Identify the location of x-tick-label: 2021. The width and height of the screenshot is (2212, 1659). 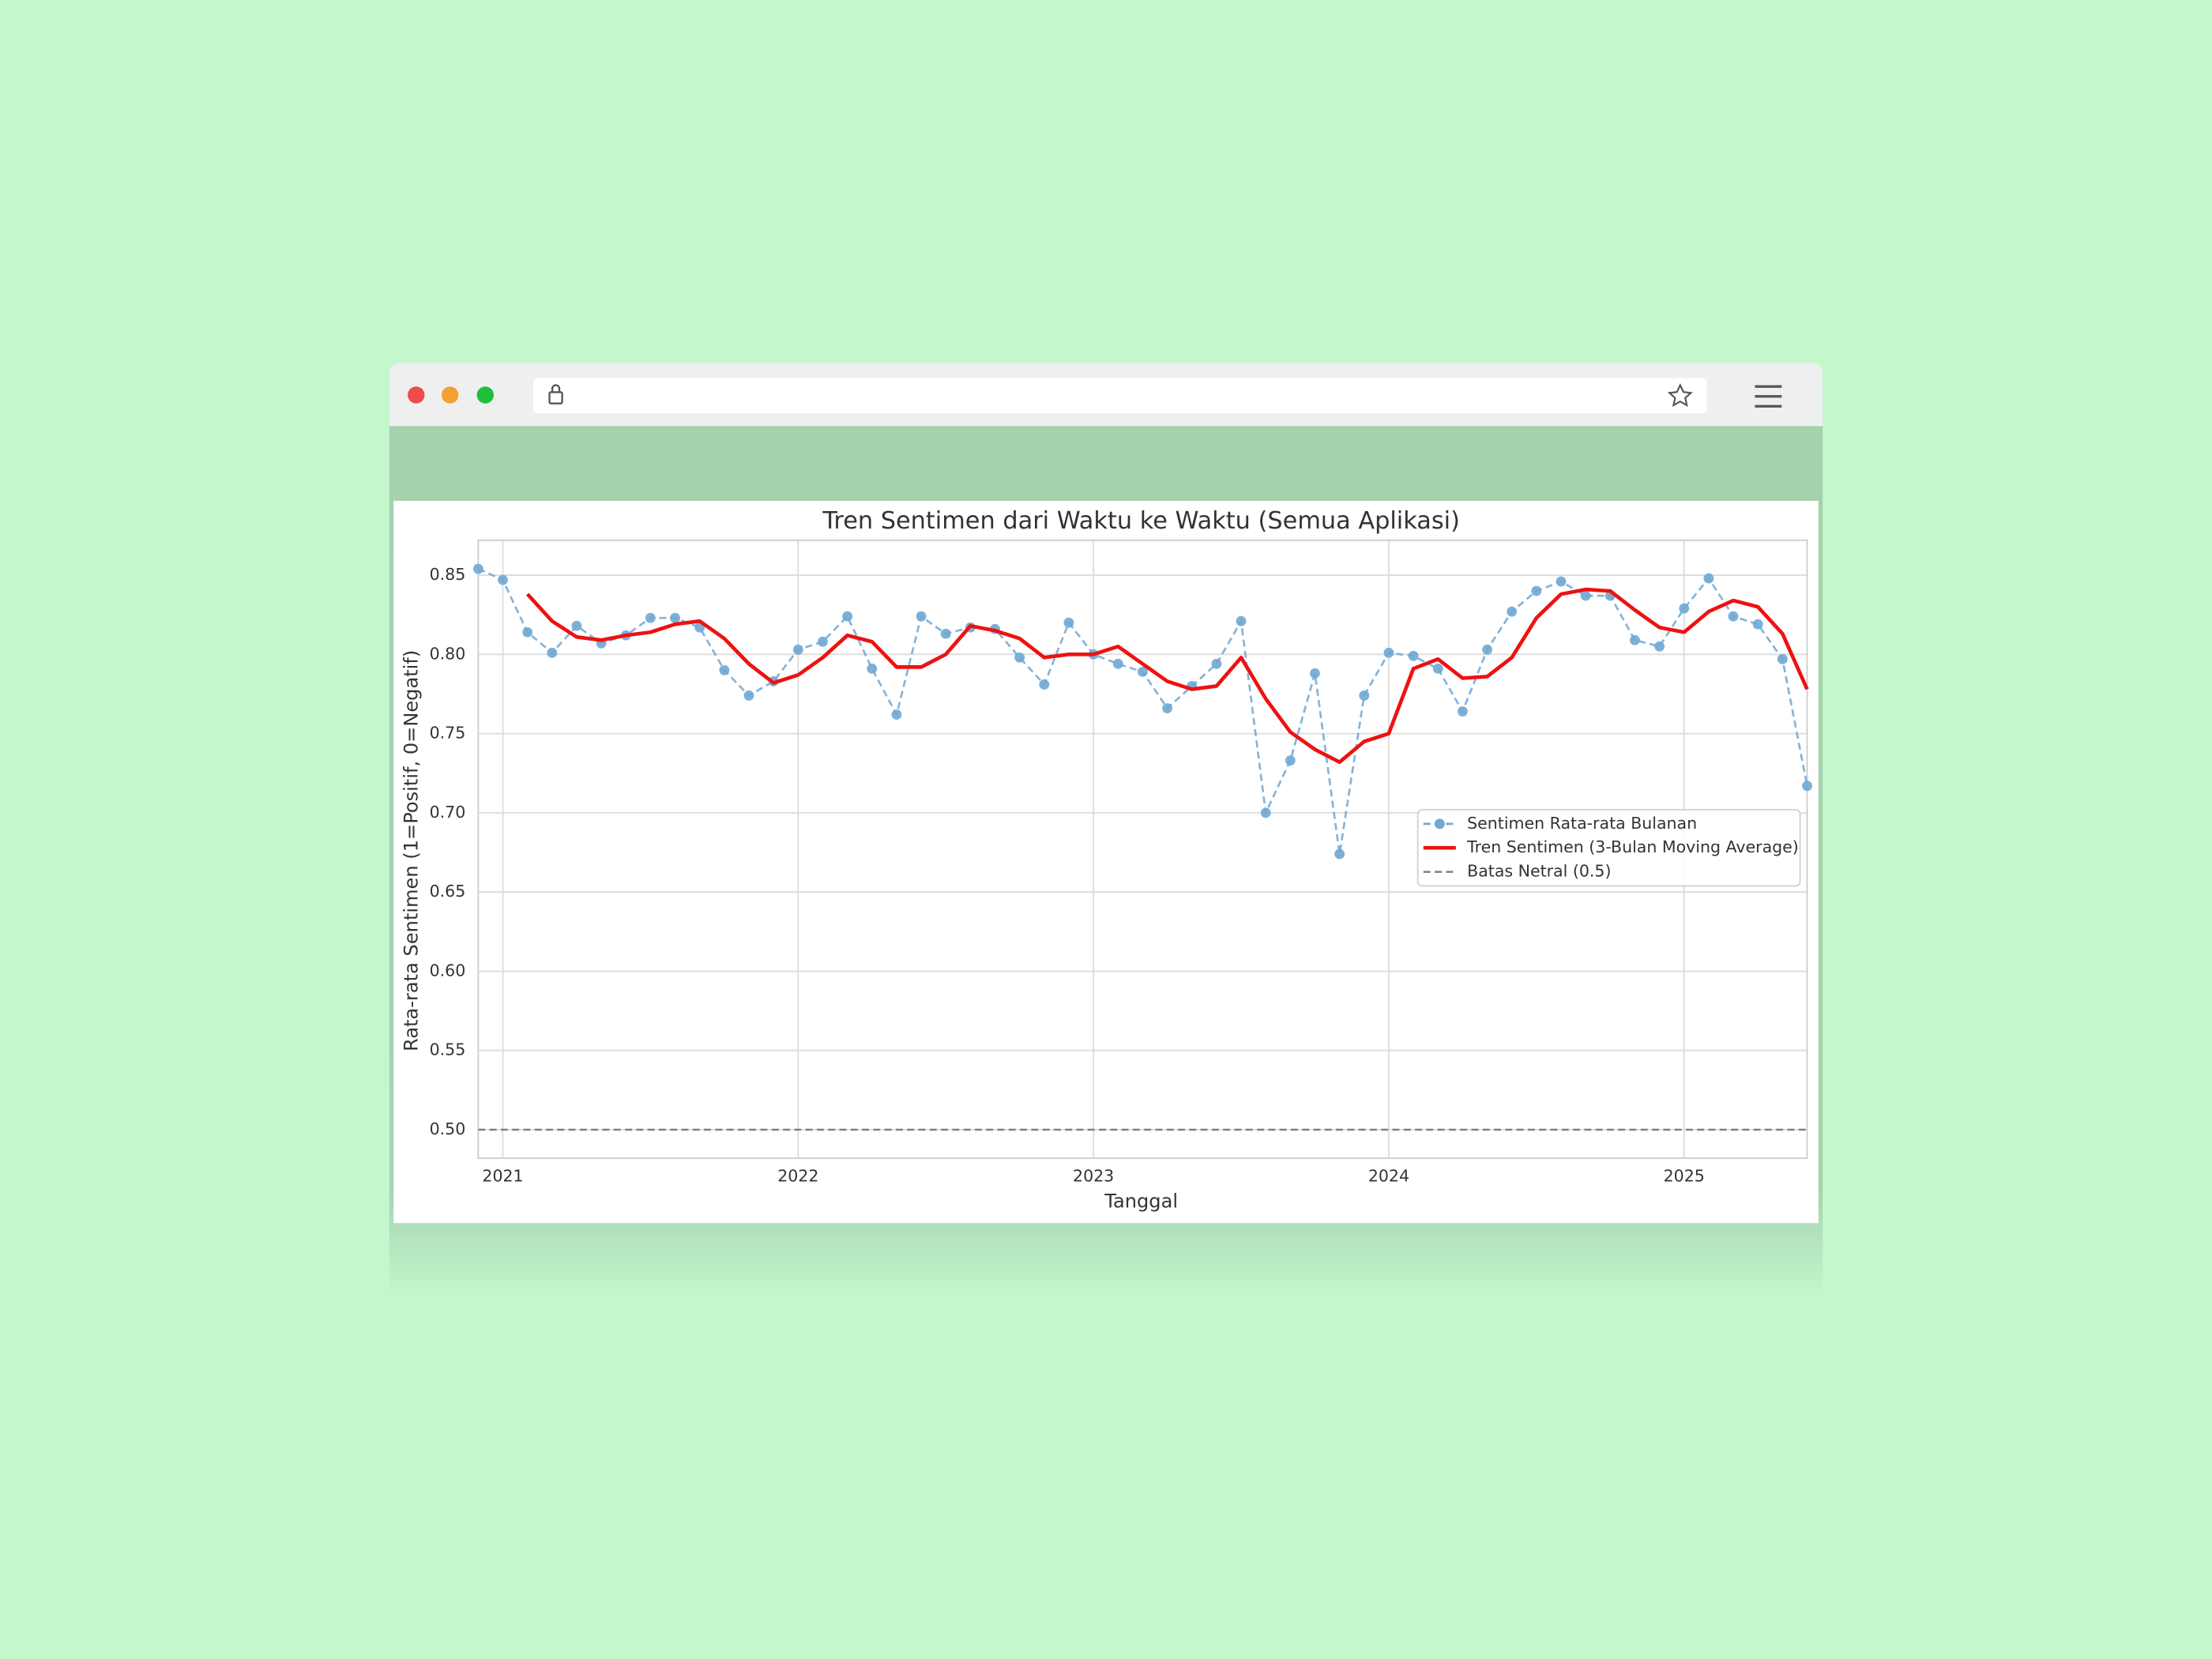
(503, 1175).